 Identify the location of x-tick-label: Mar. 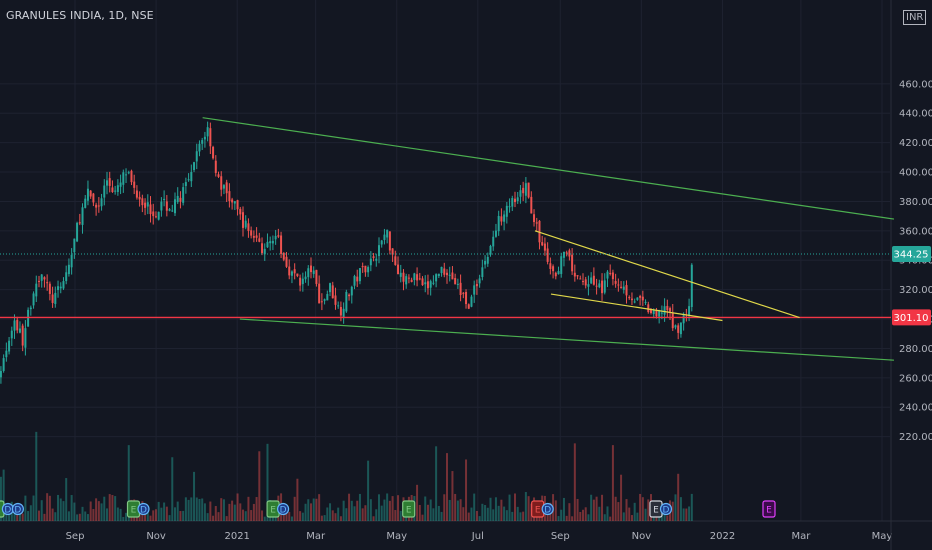
(316, 536).